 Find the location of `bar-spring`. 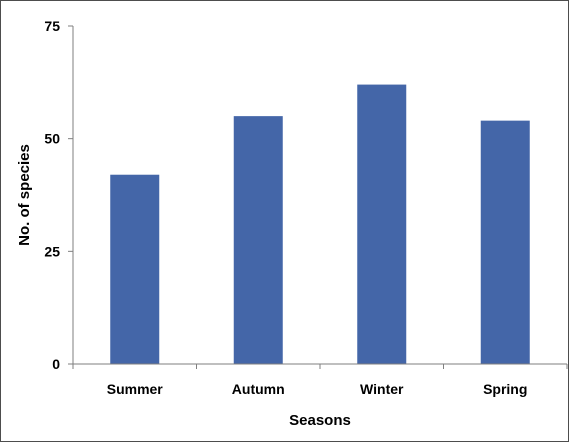

bar-spring is located at coordinates (505, 242).